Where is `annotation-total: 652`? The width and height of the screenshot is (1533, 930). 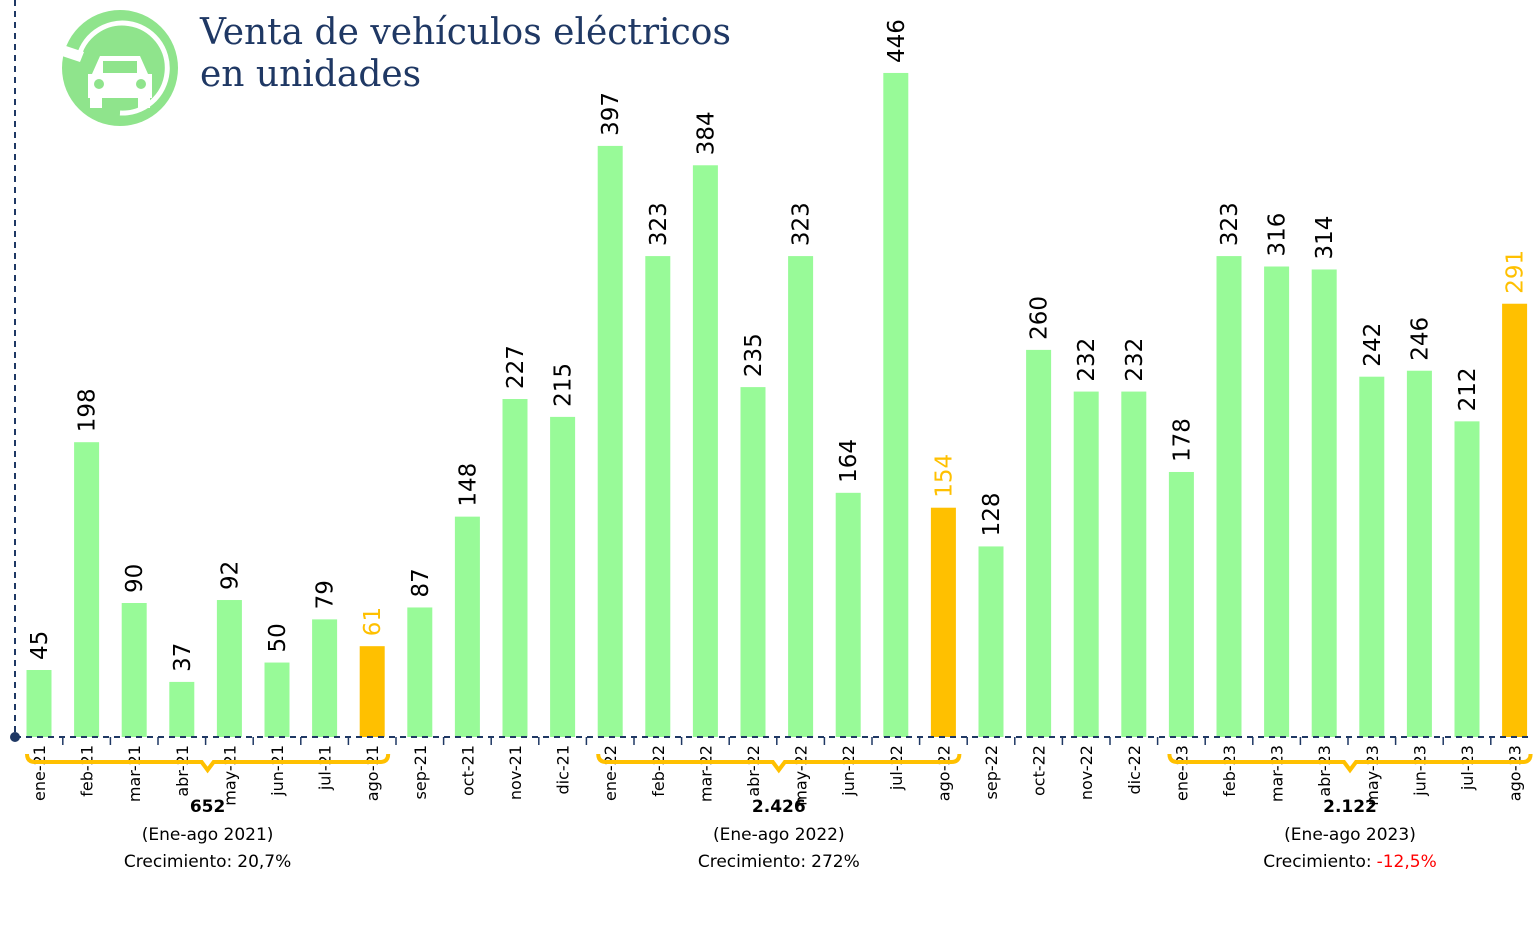
annotation-total: 652 is located at coordinates (208, 807).